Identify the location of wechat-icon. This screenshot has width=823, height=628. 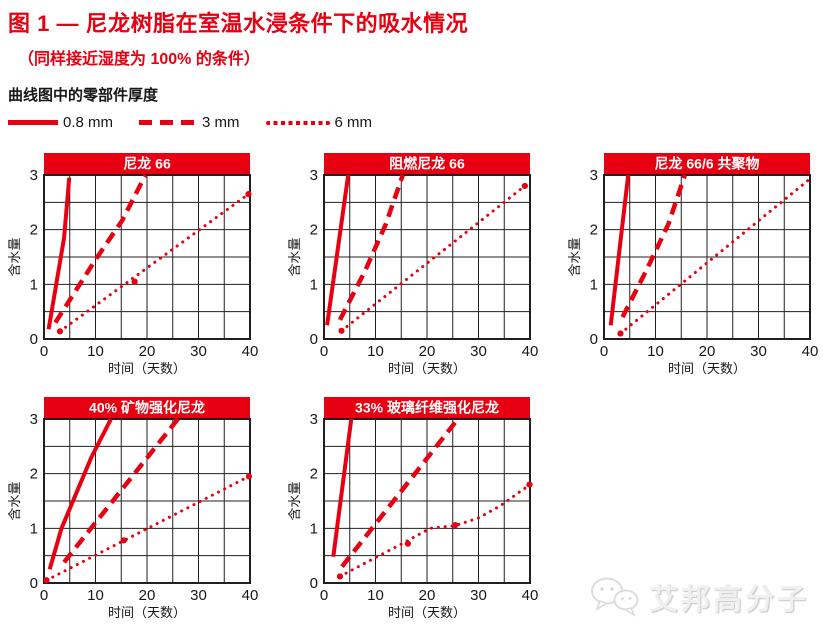
(614, 597).